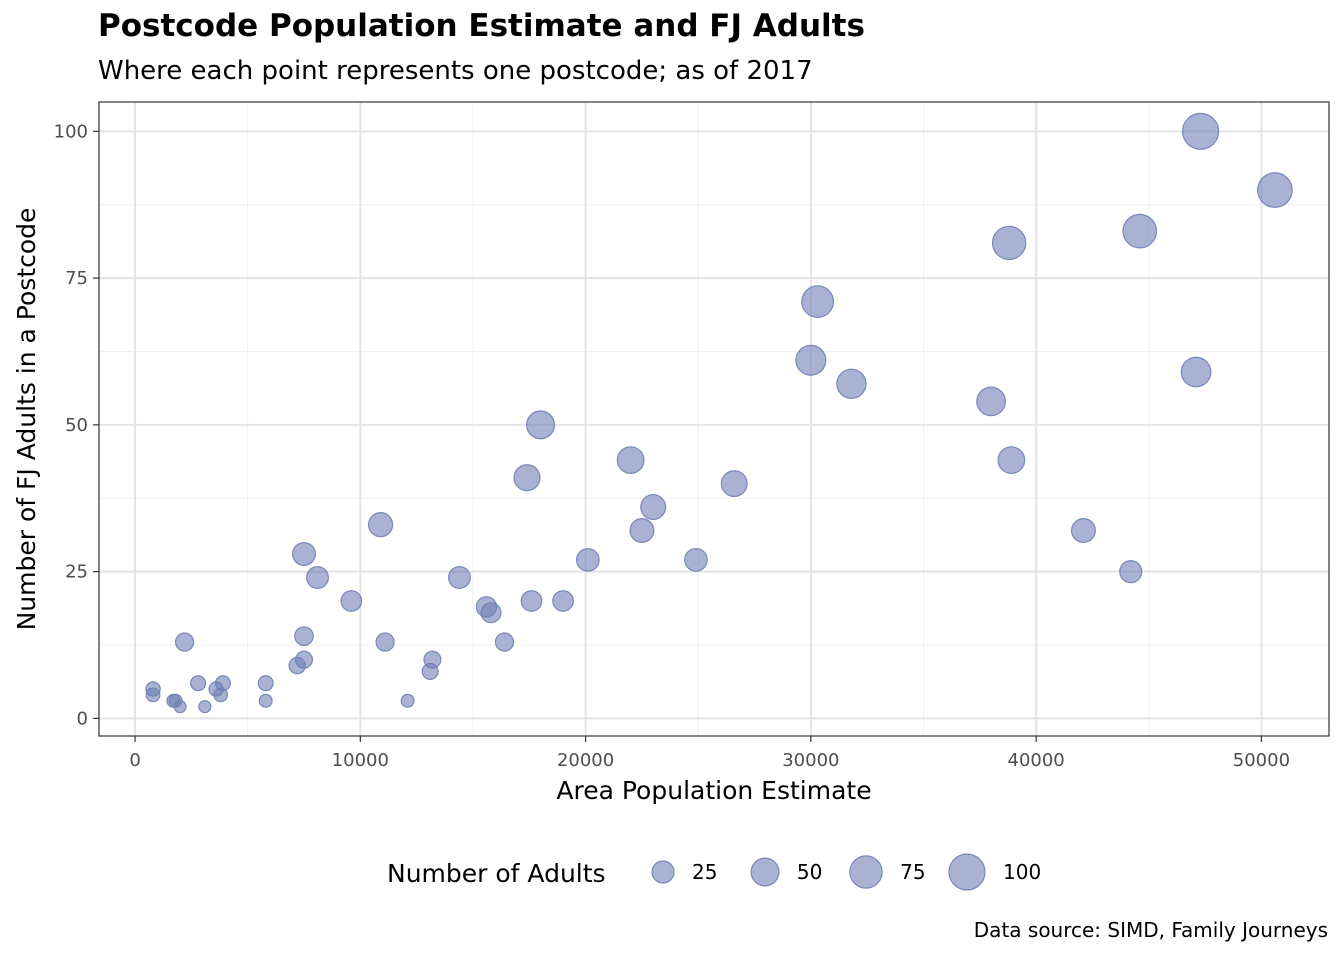  I want to click on legend-title: Number of Adults, so click(496, 873).